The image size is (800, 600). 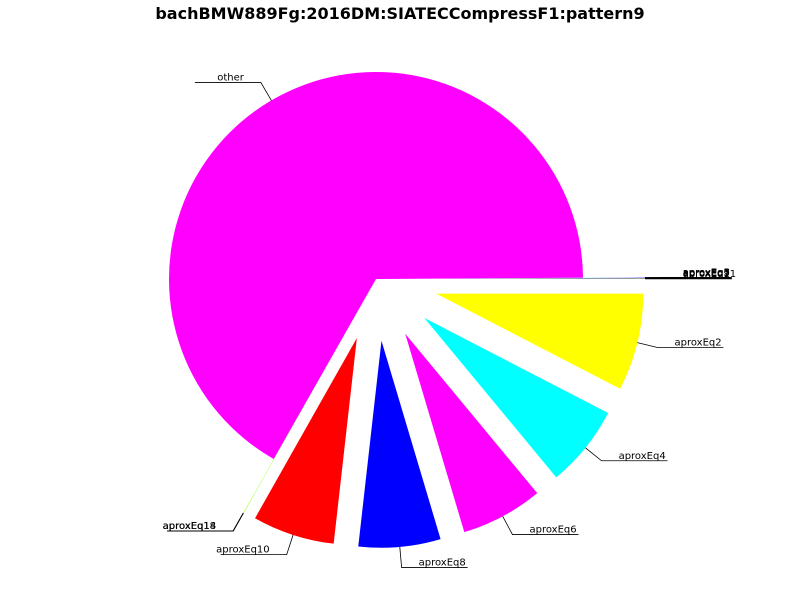 I want to click on pie-slice-aproxeq7, so click(x=541, y=278).